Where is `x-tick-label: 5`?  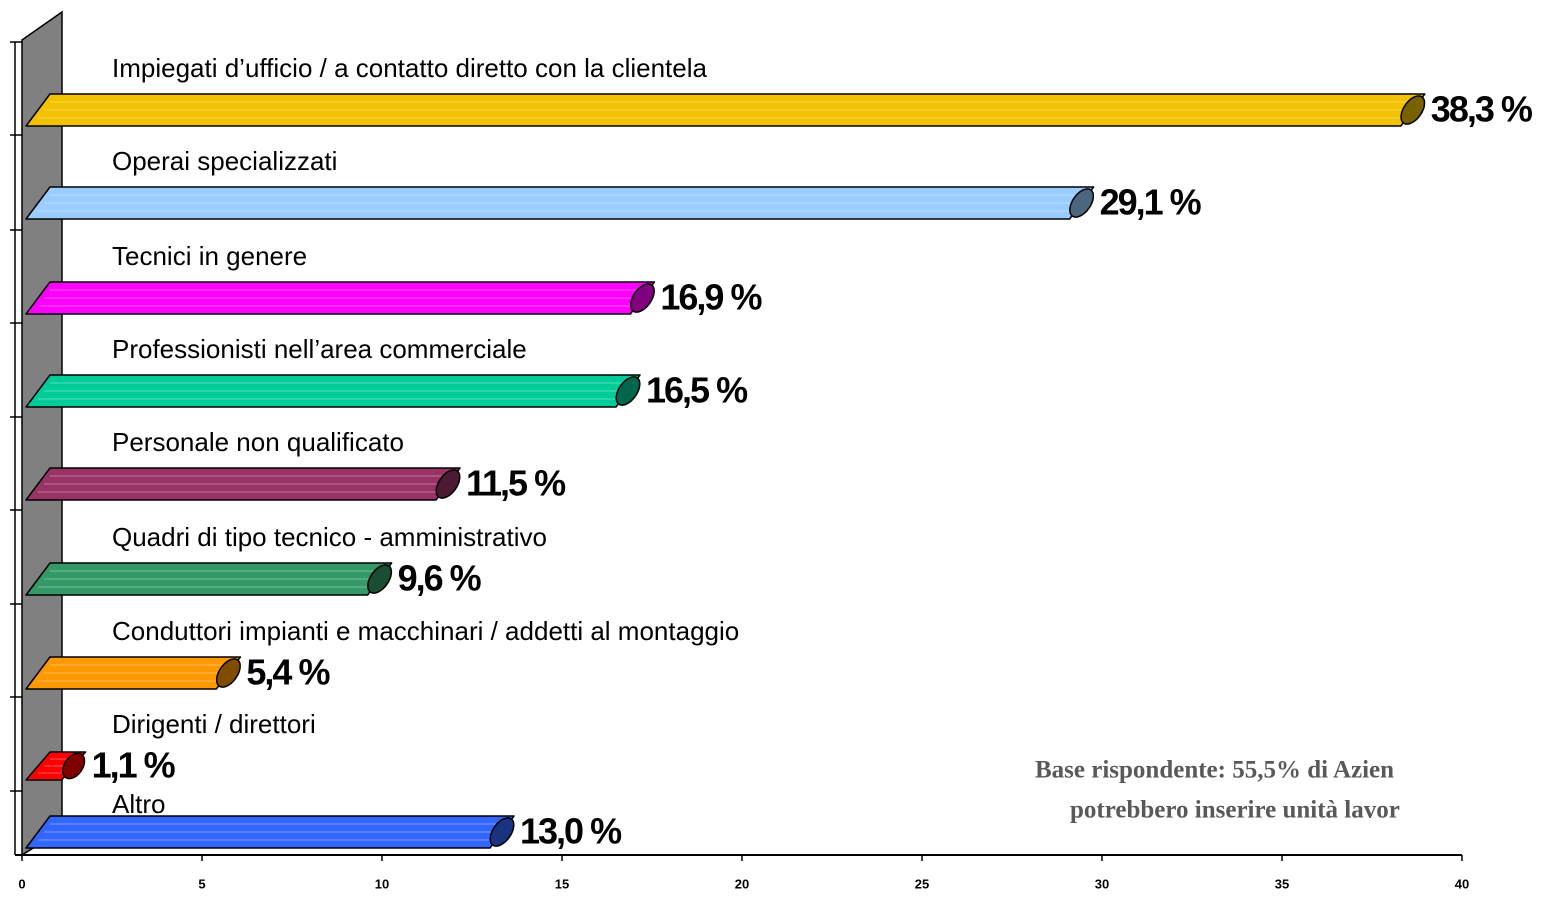 x-tick-label: 5 is located at coordinates (201, 883).